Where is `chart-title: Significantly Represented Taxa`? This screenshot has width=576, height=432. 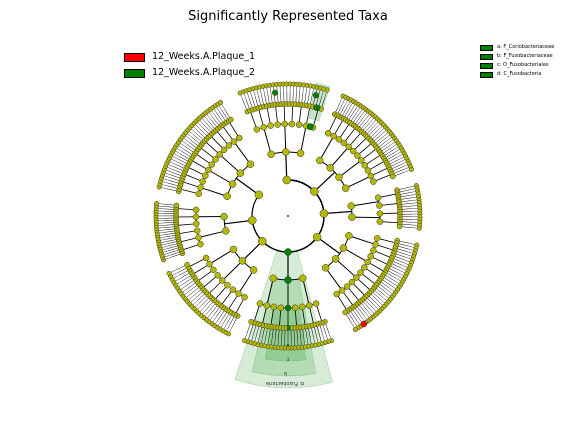
chart-title: Significantly Represented Taxa is located at coordinates (288, 16).